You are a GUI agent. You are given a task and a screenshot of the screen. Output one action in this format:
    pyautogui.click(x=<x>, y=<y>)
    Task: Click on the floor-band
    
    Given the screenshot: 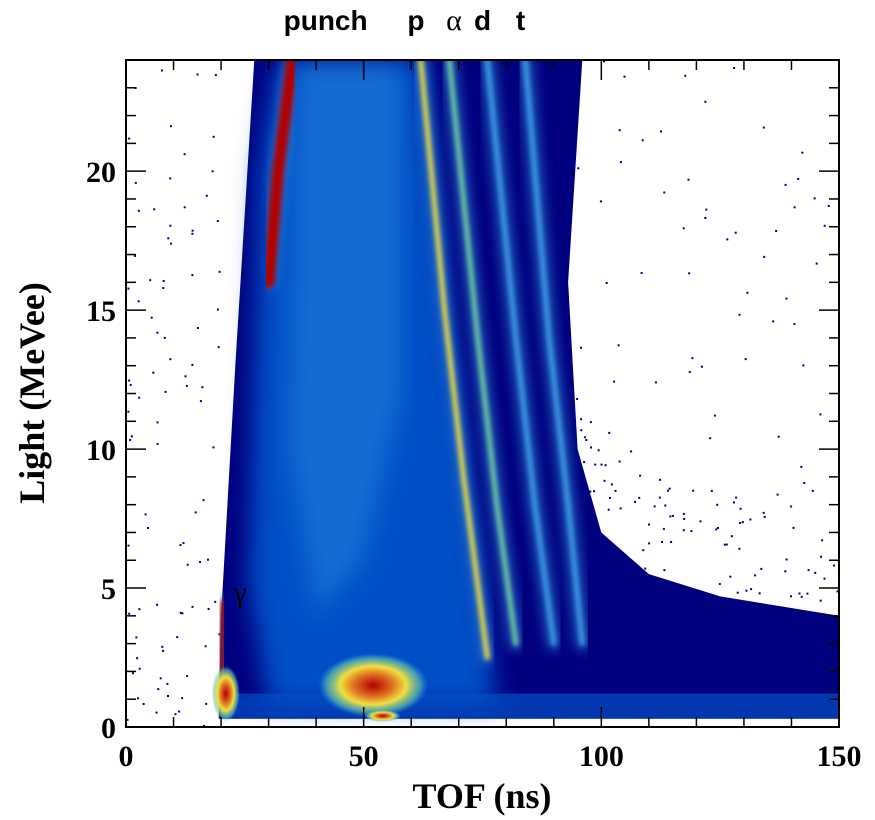 What is the action you would take?
    pyautogui.click(x=530, y=706)
    